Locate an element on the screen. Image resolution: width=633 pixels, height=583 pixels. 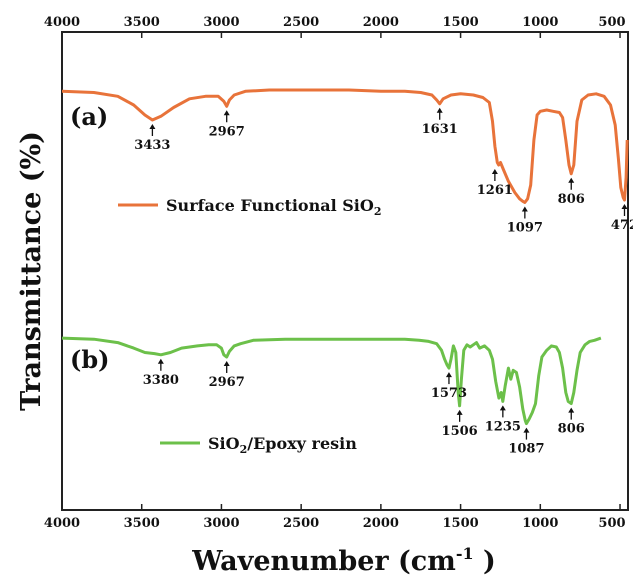
legend-sub-a: 2 is located at coordinates (378, 211).